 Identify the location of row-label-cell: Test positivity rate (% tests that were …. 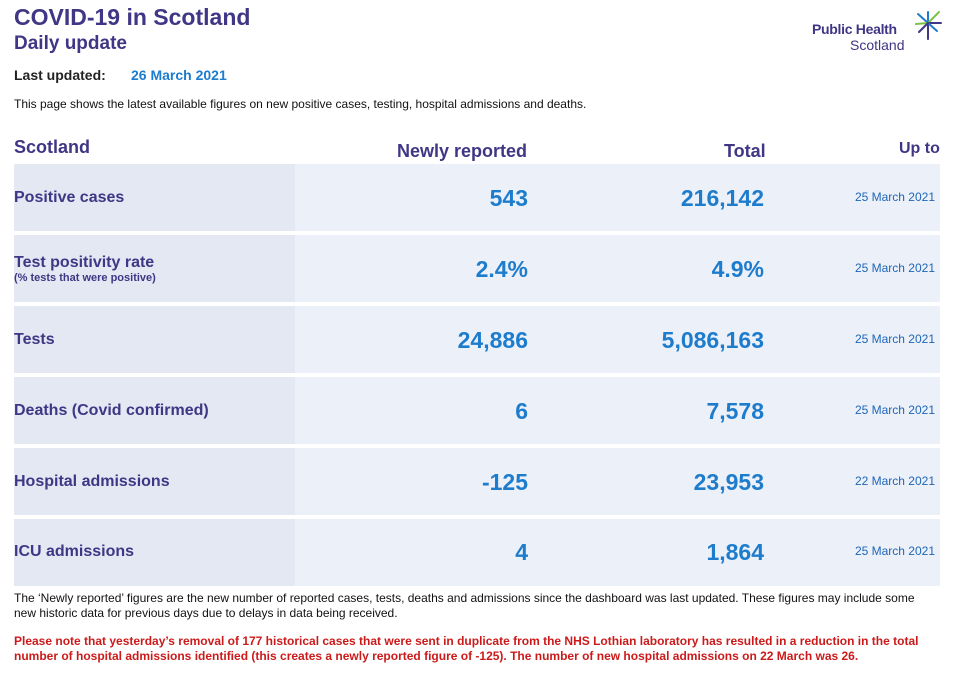
(154, 268).